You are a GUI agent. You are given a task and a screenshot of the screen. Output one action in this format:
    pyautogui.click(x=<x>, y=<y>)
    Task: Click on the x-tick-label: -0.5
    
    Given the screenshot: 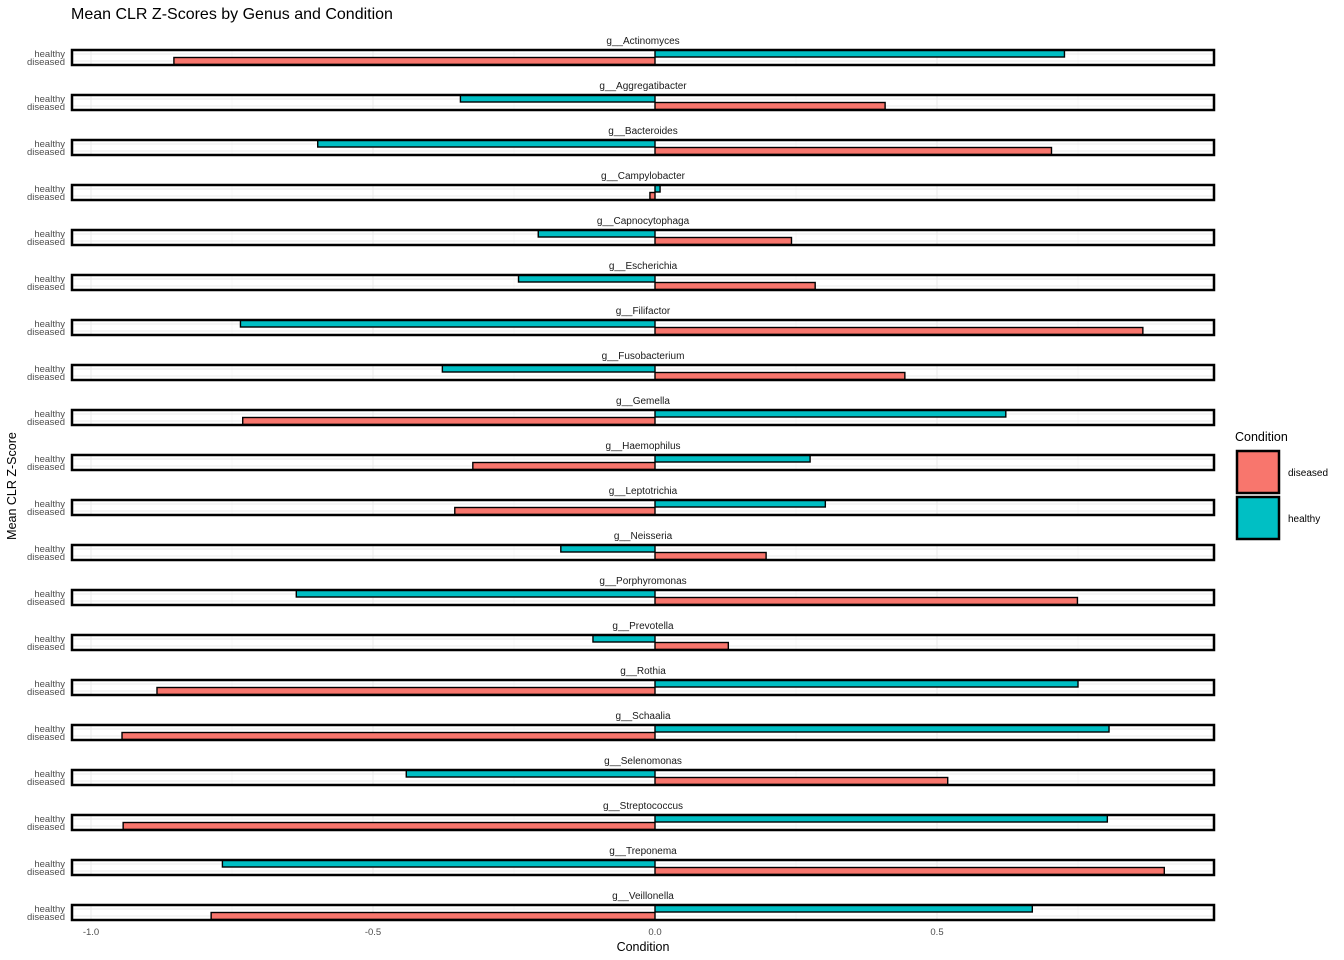 What is the action you would take?
    pyautogui.click(x=373, y=932)
    